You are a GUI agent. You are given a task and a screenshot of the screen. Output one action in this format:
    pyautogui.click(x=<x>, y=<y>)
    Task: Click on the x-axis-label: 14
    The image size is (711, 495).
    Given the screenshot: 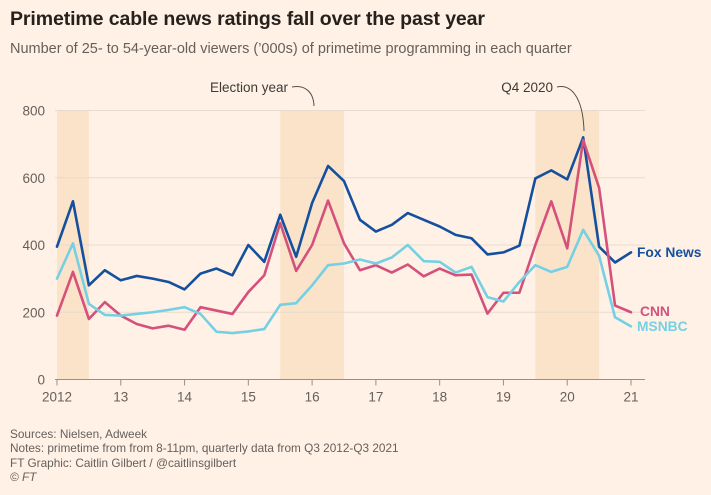 What is the action you would take?
    pyautogui.click(x=185, y=397)
    